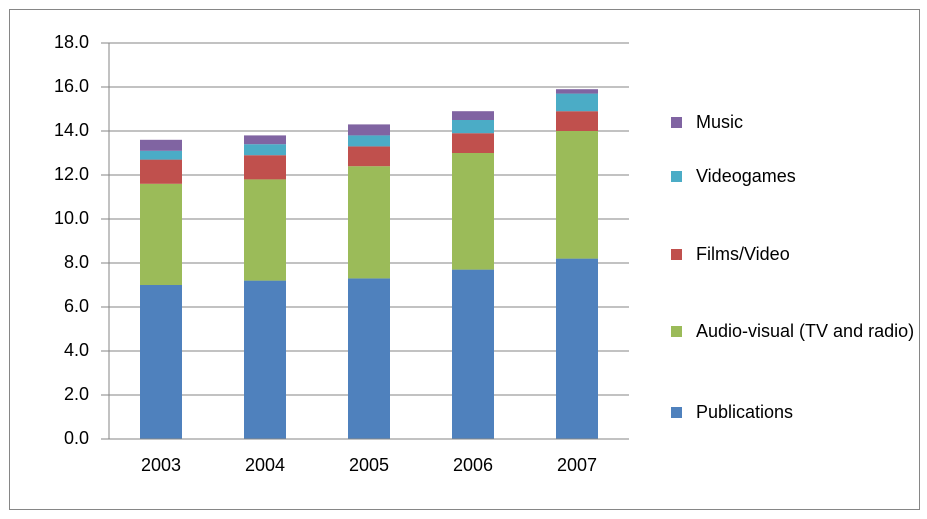  What do you see at coordinates (265, 465) in the screenshot?
I see `x-tick-label: 2004` at bounding box center [265, 465].